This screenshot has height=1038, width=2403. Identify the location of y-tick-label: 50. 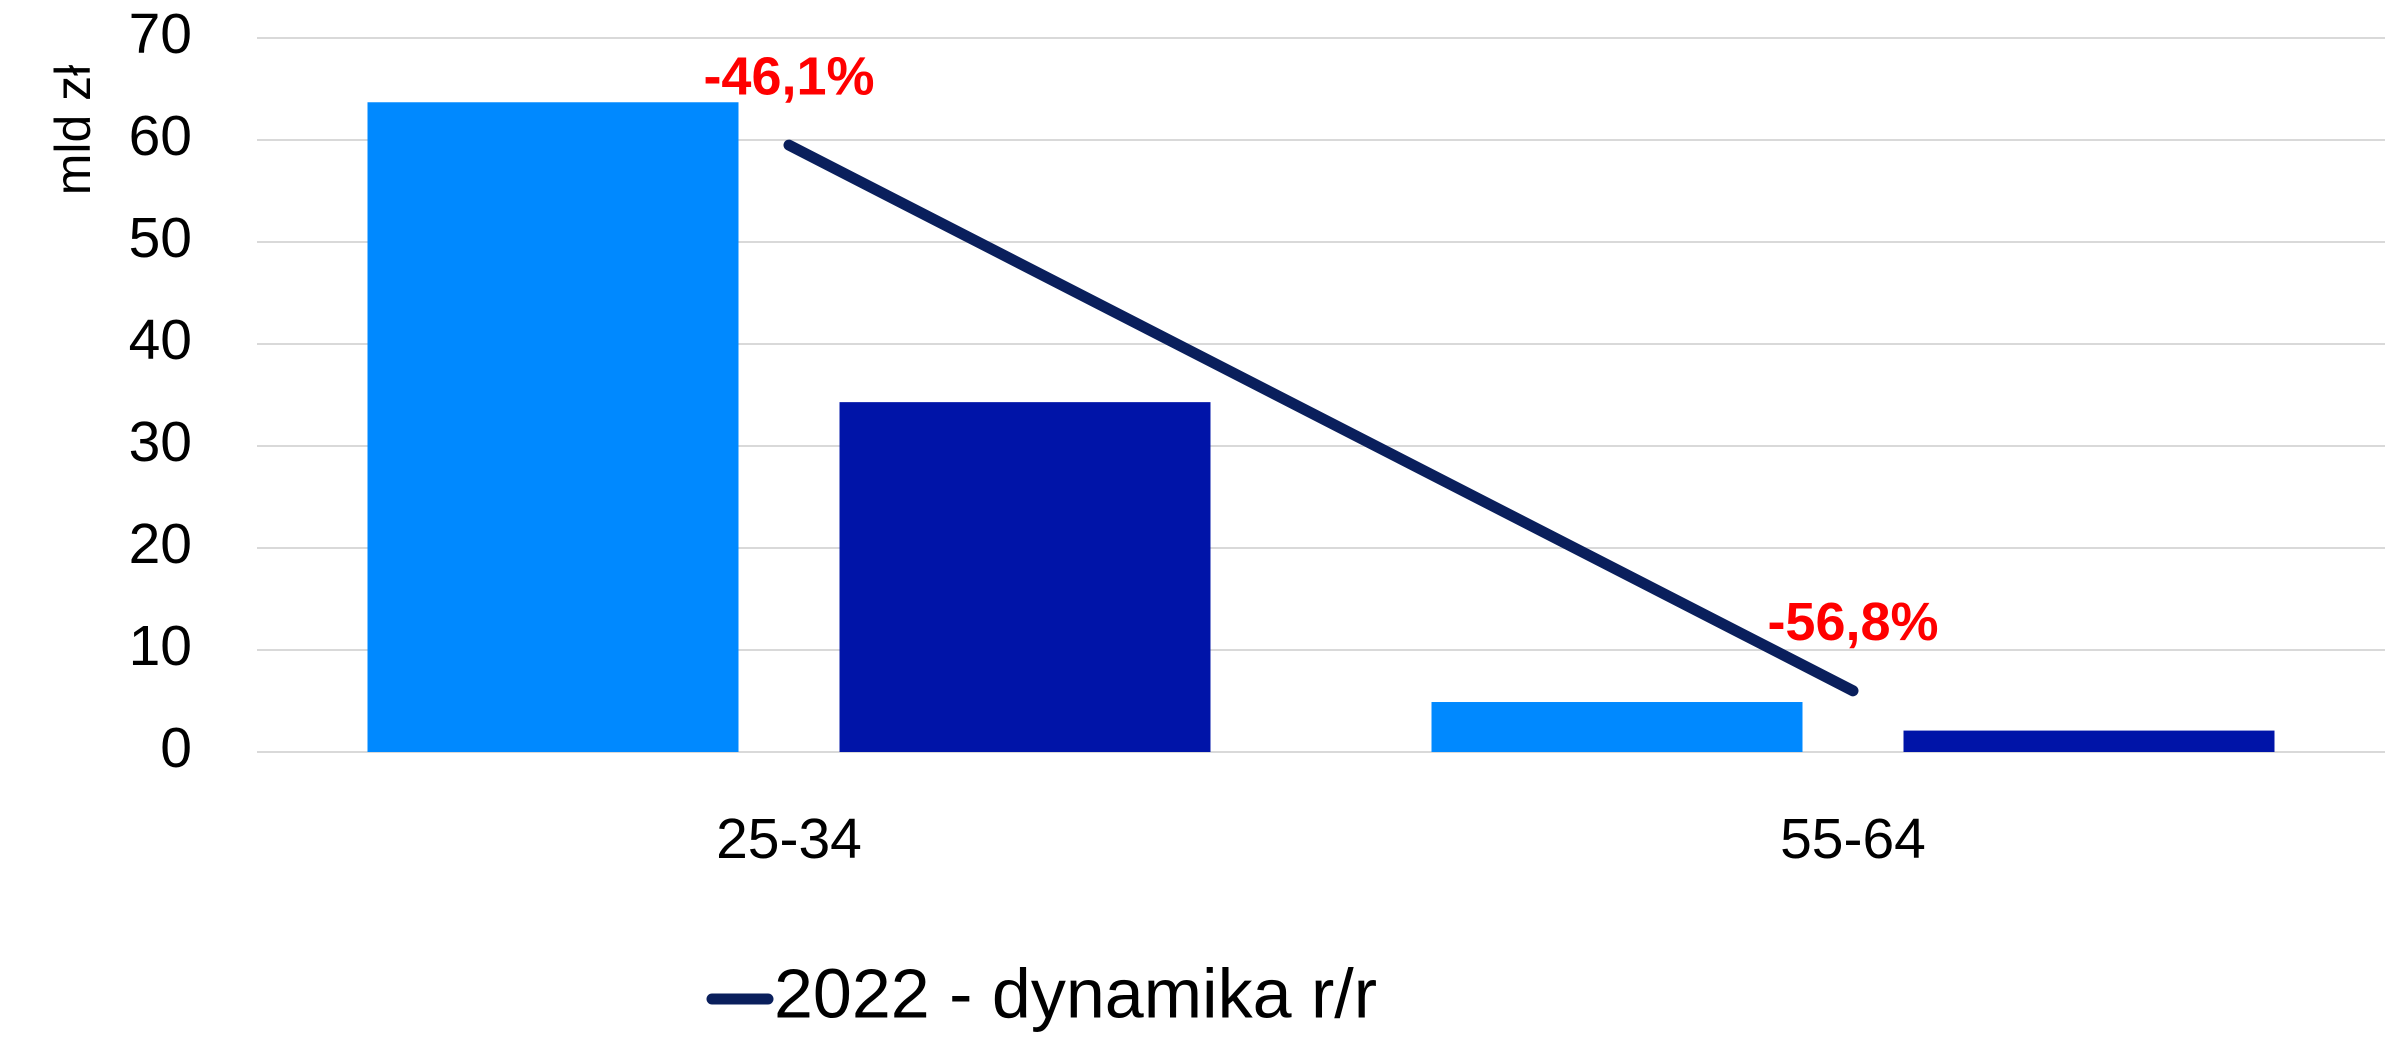
(160, 238).